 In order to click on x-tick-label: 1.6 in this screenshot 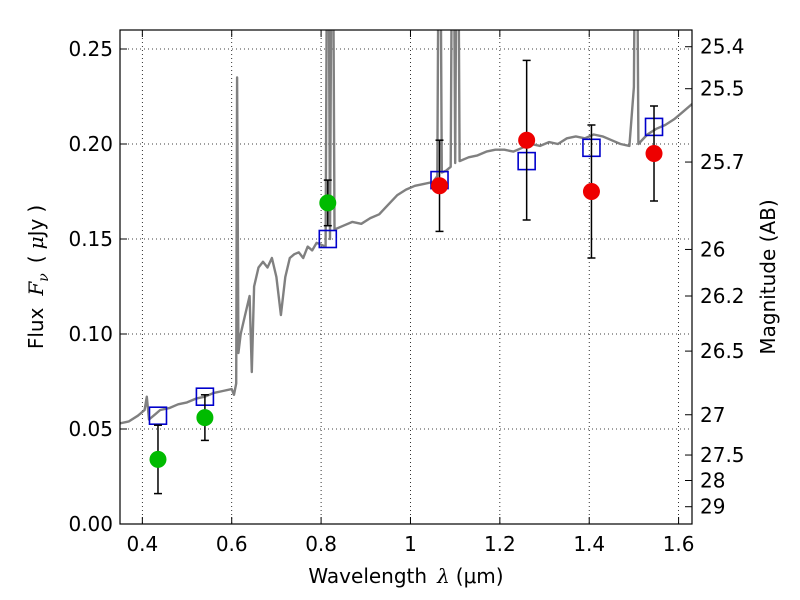, I will do `click(679, 544)`.